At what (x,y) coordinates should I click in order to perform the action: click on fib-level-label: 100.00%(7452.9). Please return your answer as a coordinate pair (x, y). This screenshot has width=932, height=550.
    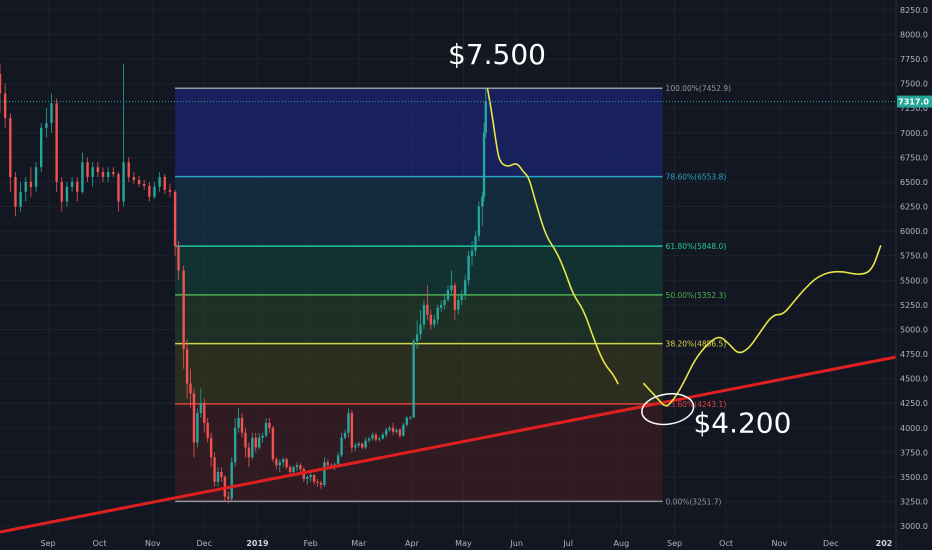
    Looking at the image, I should click on (699, 88).